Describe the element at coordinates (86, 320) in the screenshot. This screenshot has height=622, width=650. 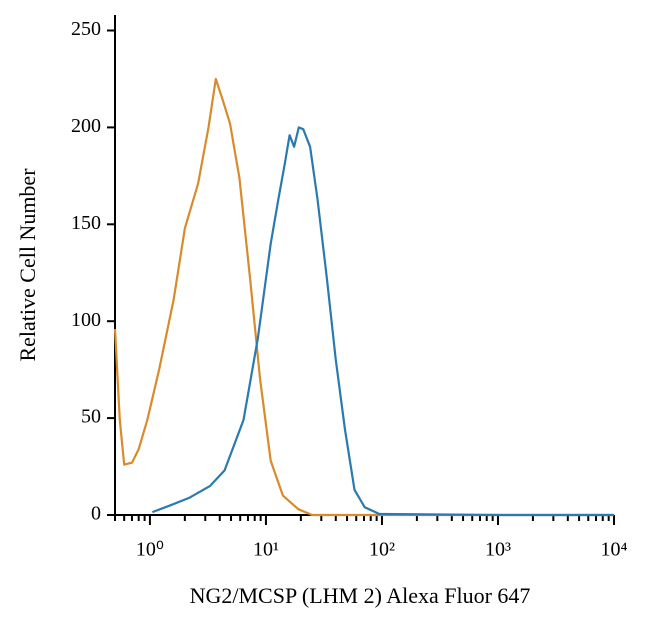
I see `y-tick-label: 100` at that location.